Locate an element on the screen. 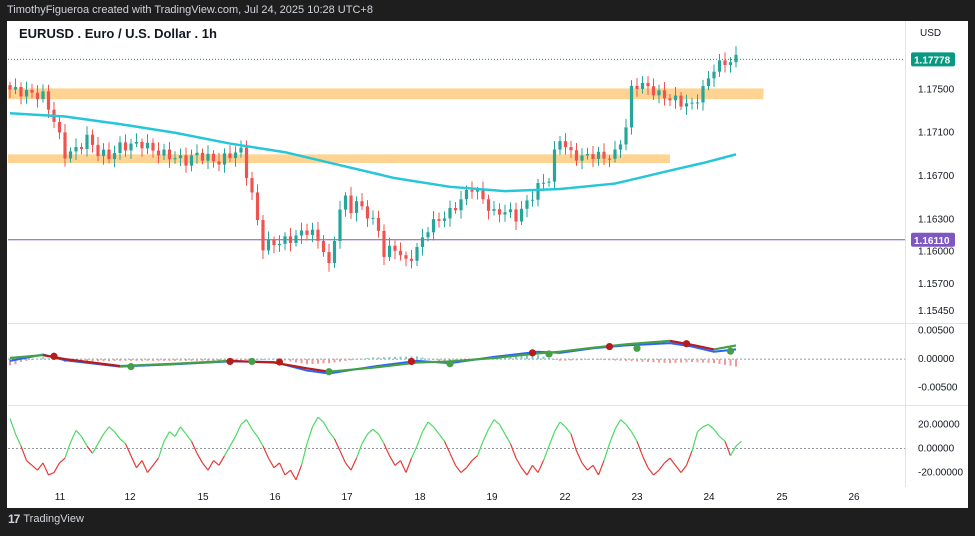 This screenshot has width=975, height=536. level-price-label: 1.16110 is located at coordinates (932, 241).